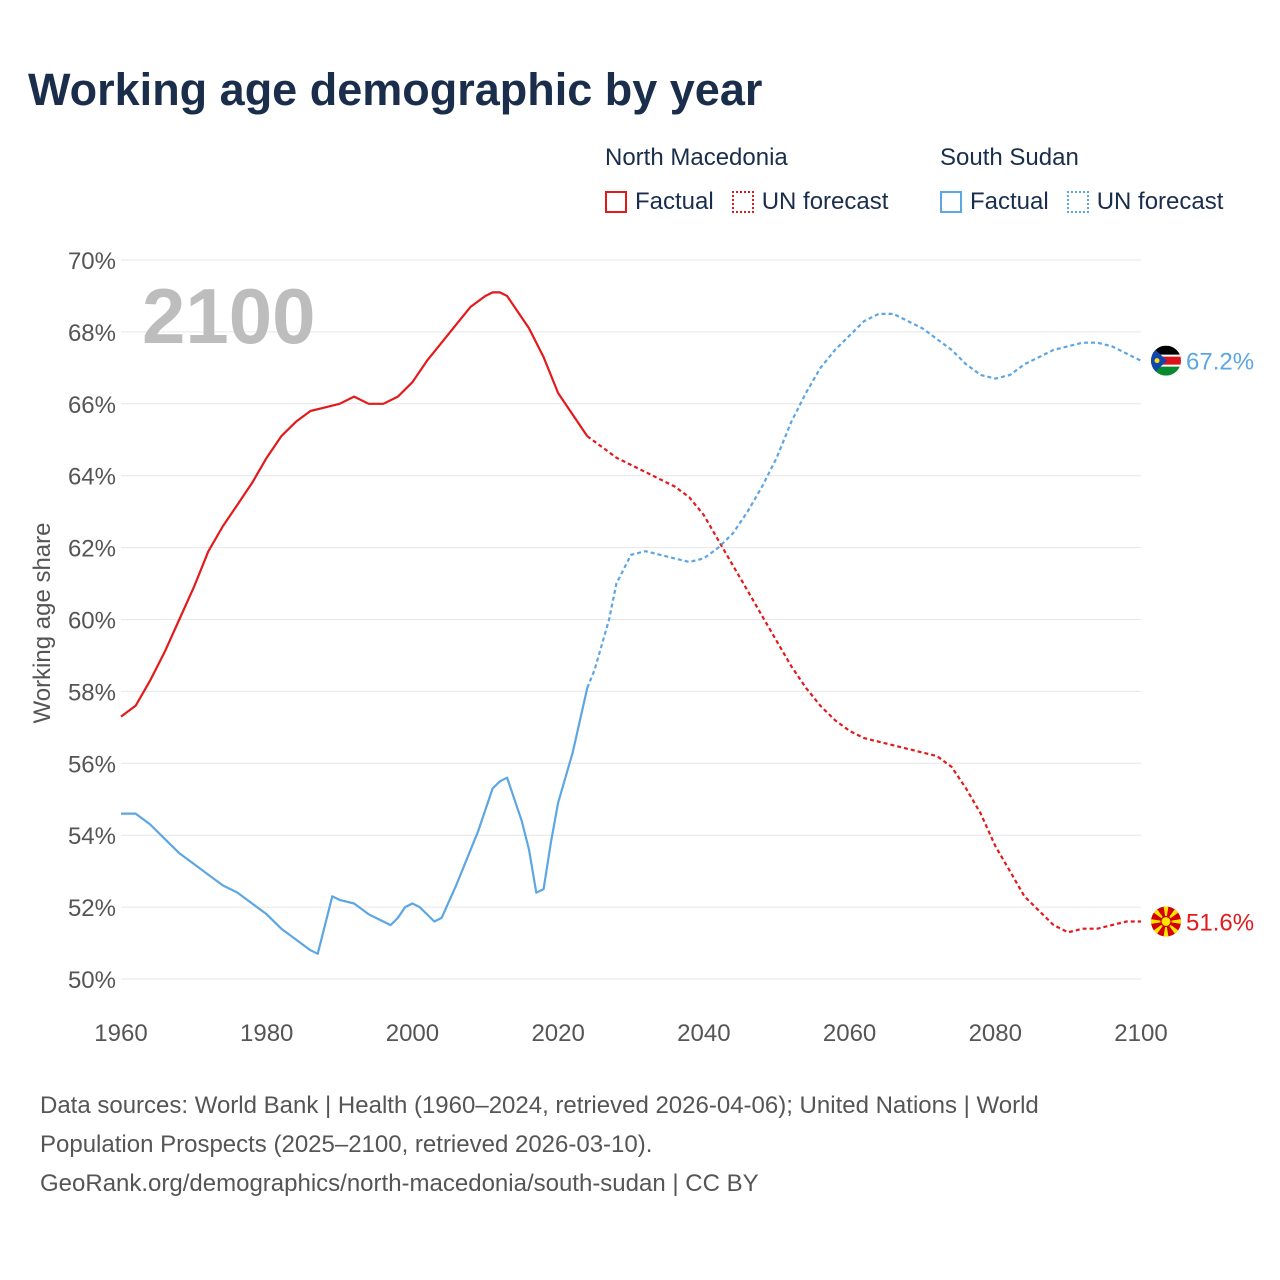 Image resolution: width=1280 pixels, height=1280 pixels. I want to click on y-tick-label: 52%, so click(92, 908).